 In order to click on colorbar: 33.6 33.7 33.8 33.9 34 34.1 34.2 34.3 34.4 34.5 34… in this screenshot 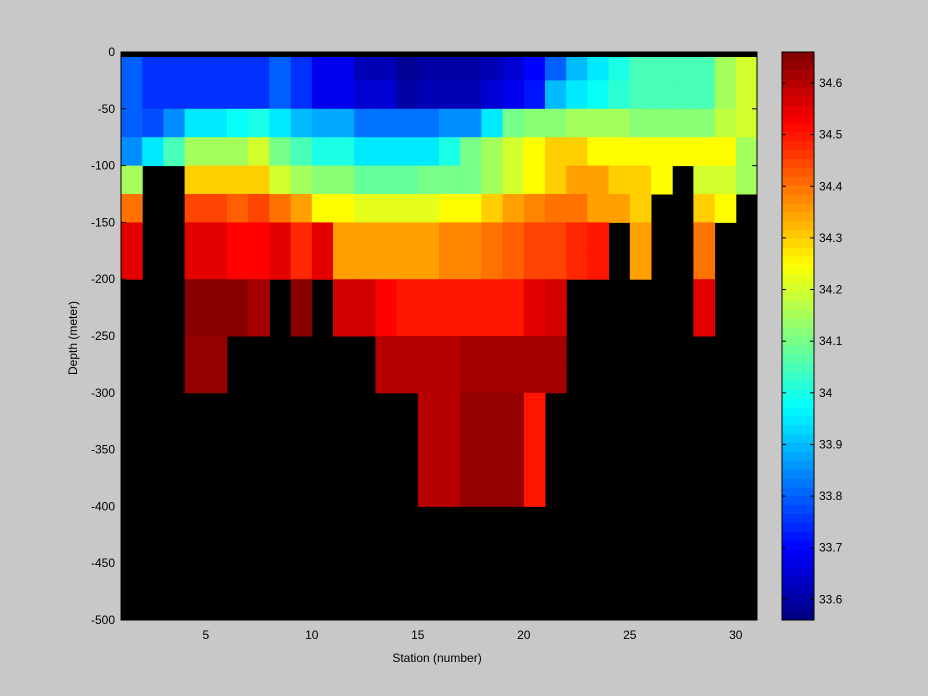, I will do `click(812, 336)`.